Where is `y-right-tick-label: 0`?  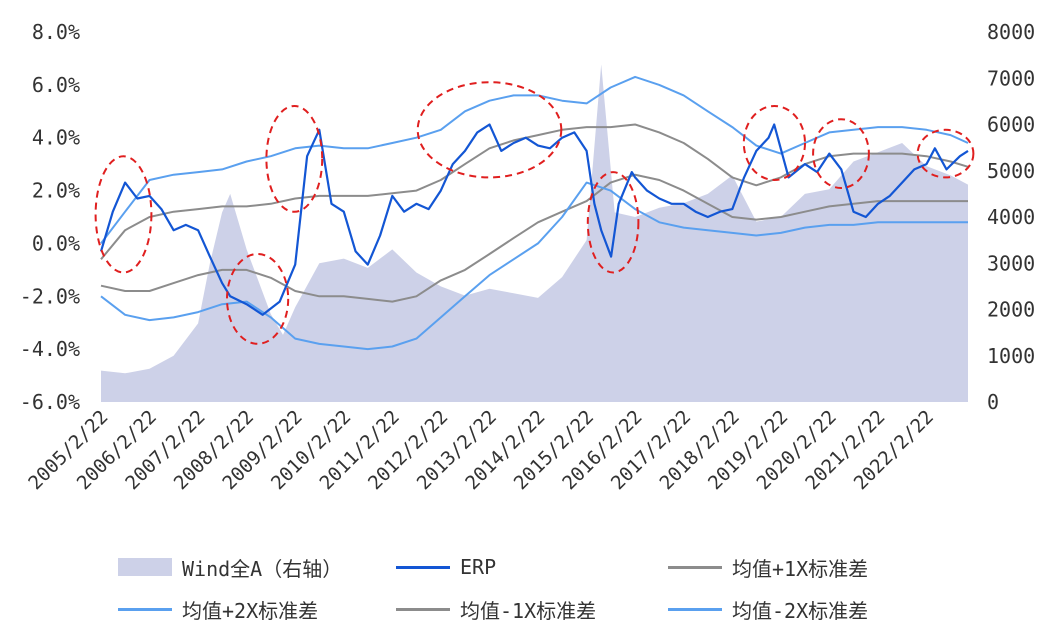 y-right-tick-label: 0 is located at coordinates (993, 402).